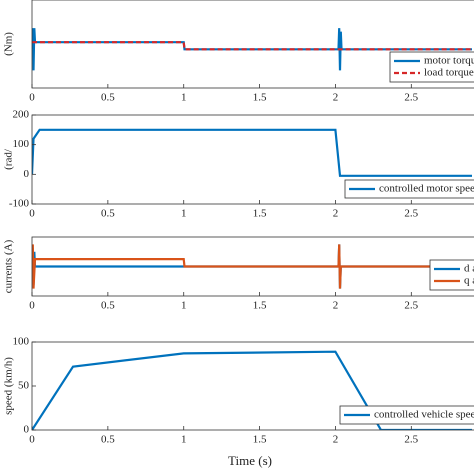 The height and width of the screenshot is (474, 474). I want to click on y-tick-label: 50, so click(24, 386).